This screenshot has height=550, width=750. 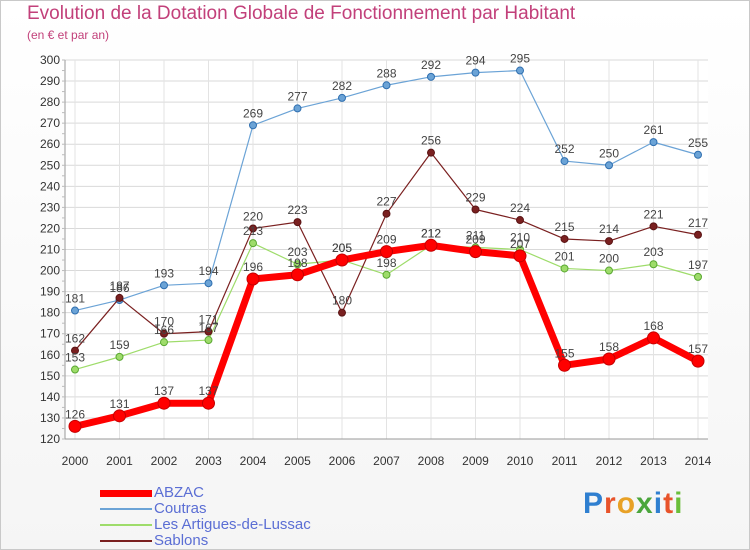 What do you see at coordinates (126, 493) in the screenshot?
I see `legend-swatch` at bounding box center [126, 493].